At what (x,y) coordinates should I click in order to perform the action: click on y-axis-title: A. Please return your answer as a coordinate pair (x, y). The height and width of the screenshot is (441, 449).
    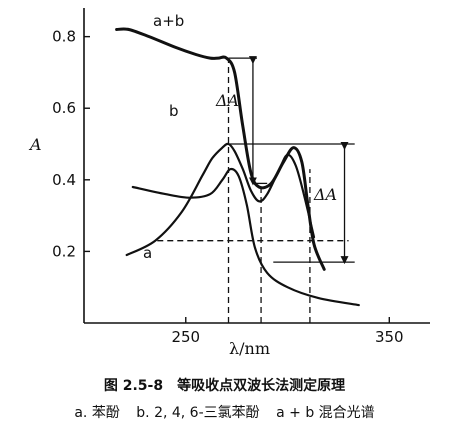
    Looking at the image, I should click on (35, 144).